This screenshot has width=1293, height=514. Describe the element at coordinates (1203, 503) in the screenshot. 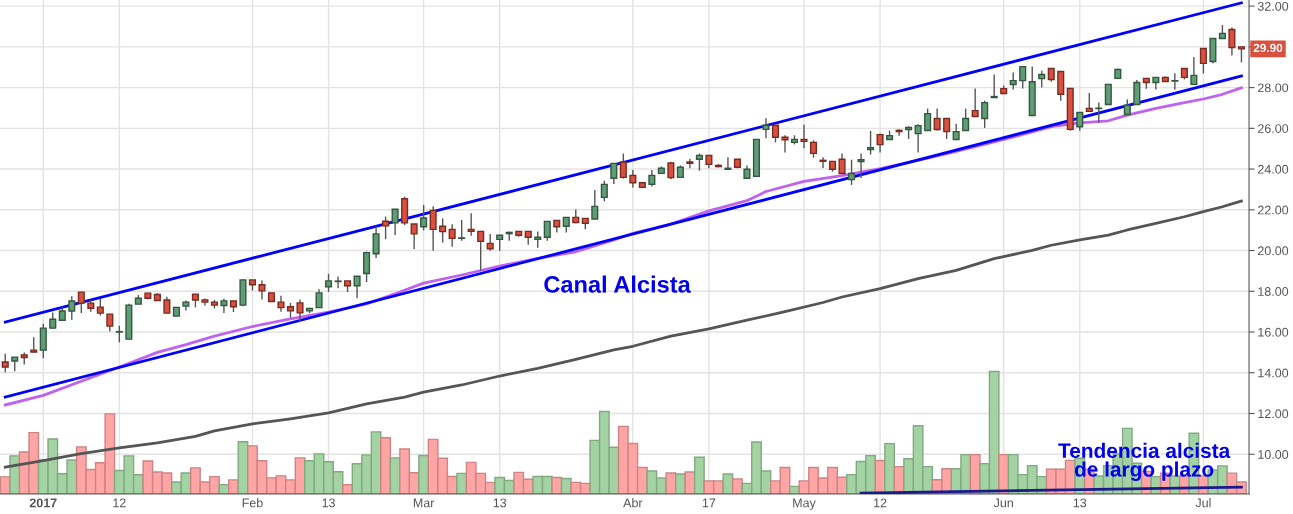

I see `x-tick-label: Jul` at that location.